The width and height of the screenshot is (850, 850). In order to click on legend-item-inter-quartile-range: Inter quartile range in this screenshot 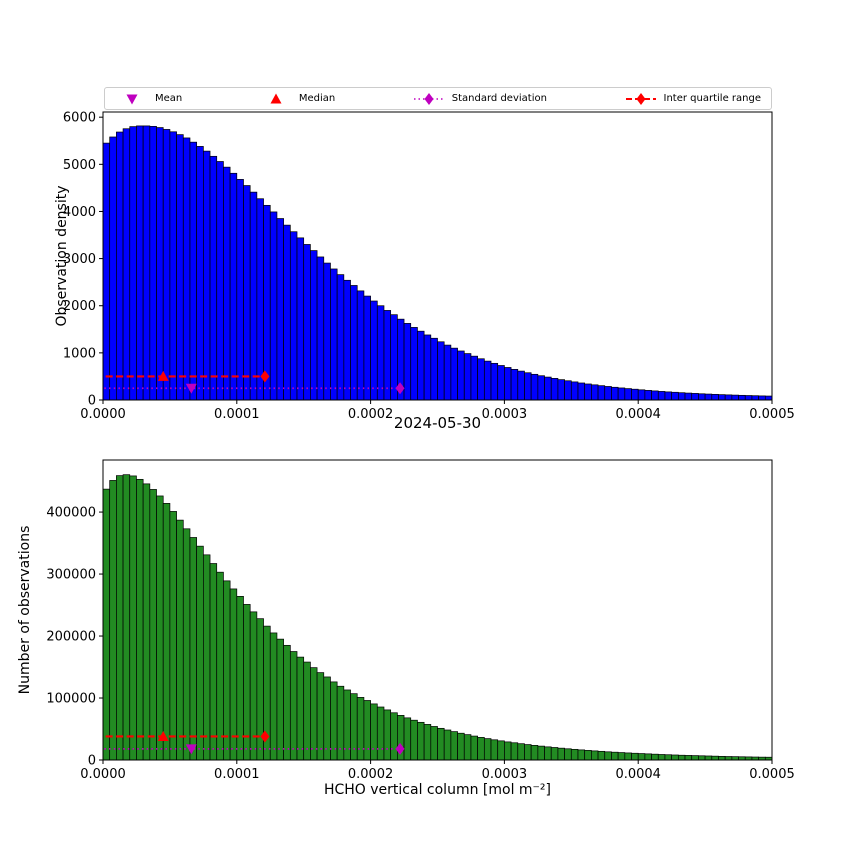, I will do `click(692, 99)`.